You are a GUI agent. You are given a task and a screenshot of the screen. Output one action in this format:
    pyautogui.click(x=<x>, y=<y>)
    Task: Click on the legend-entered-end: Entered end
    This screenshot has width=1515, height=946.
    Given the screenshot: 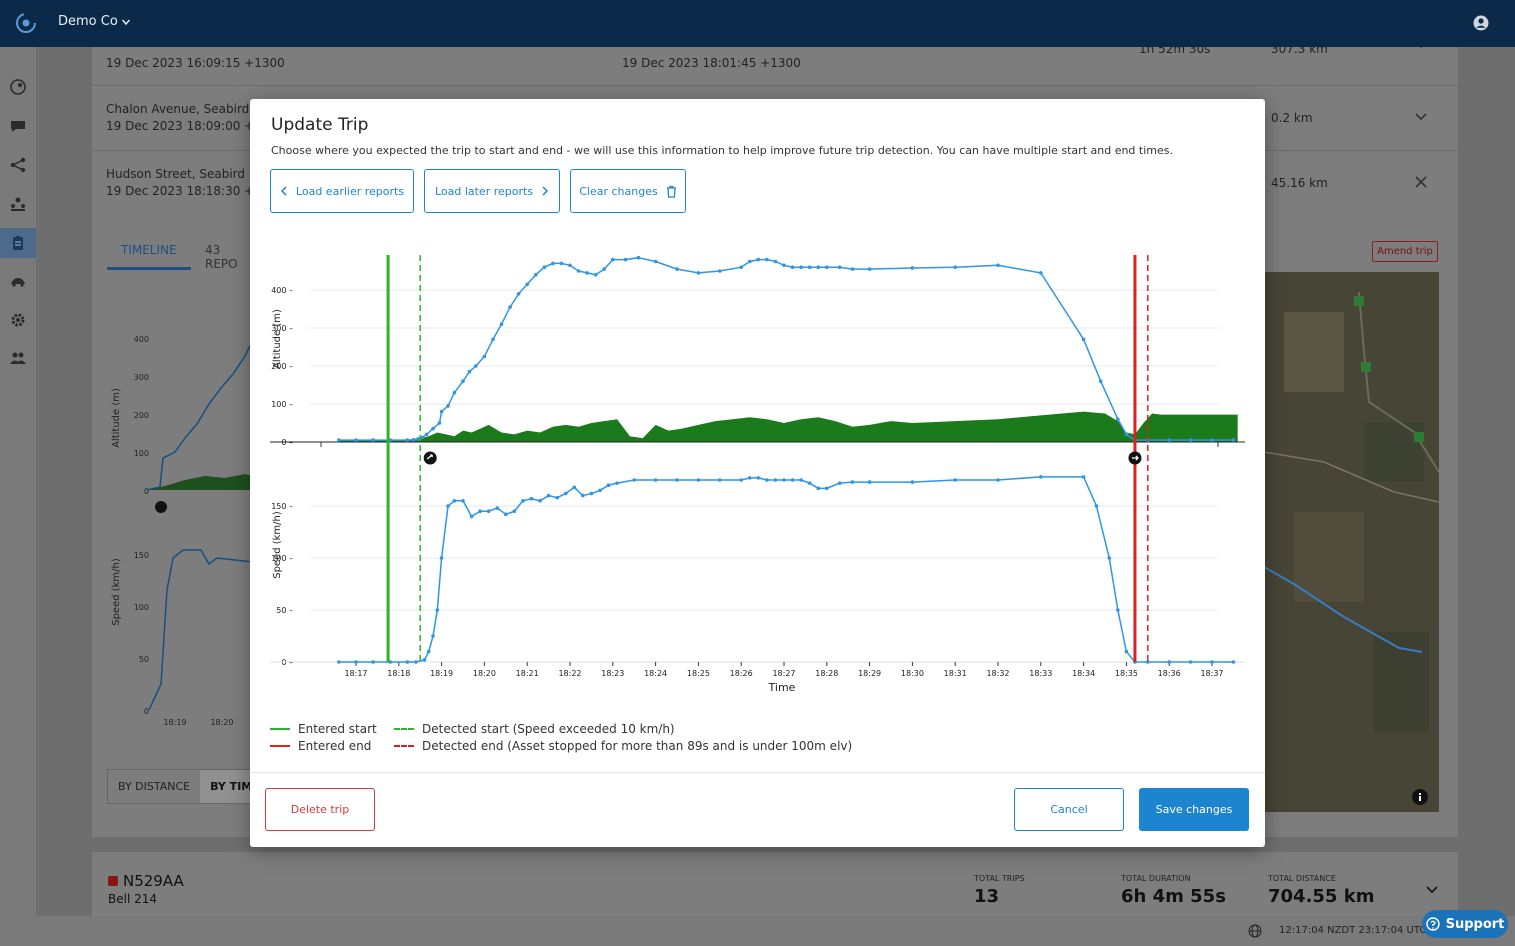 What is the action you would take?
    pyautogui.click(x=320, y=746)
    